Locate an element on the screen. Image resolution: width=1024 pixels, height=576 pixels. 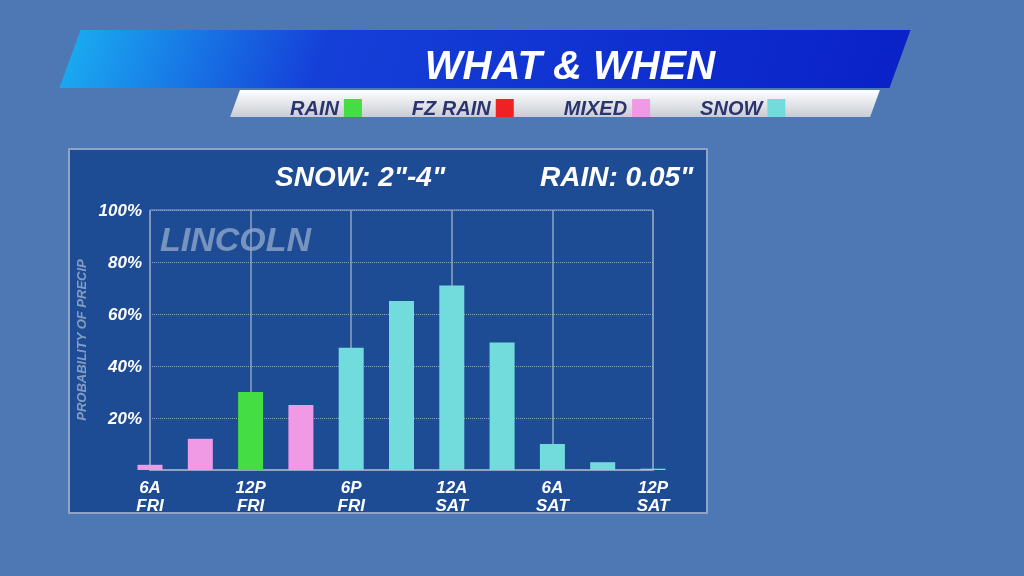
text: RAIN: 0.05" is located at coordinates (617, 176).